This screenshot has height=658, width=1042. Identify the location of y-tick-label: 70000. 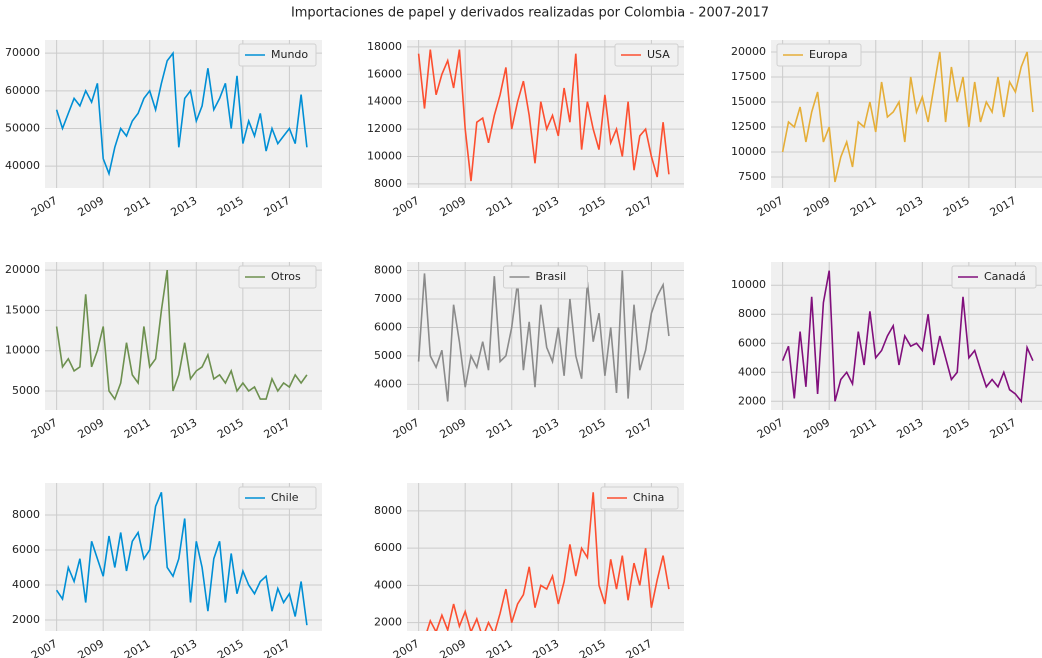
(22, 52).